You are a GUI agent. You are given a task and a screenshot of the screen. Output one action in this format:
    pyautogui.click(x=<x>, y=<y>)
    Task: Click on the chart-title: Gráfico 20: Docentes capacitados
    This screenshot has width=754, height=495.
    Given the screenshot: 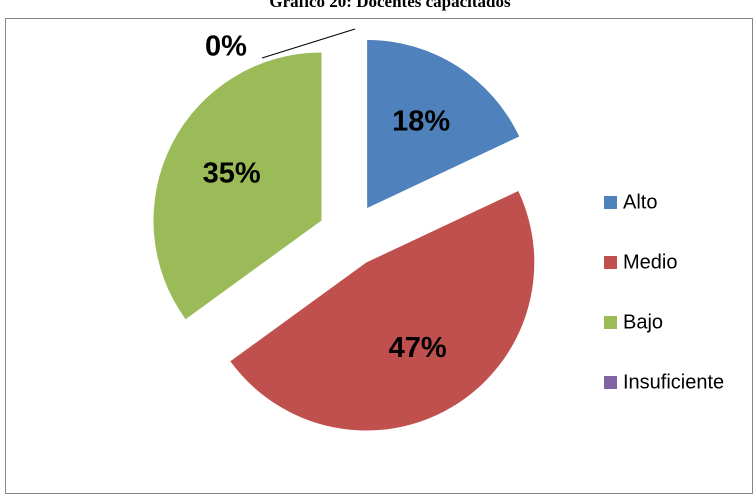 What is the action you would take?
    pyautogui.click(x=390, y=5)
    